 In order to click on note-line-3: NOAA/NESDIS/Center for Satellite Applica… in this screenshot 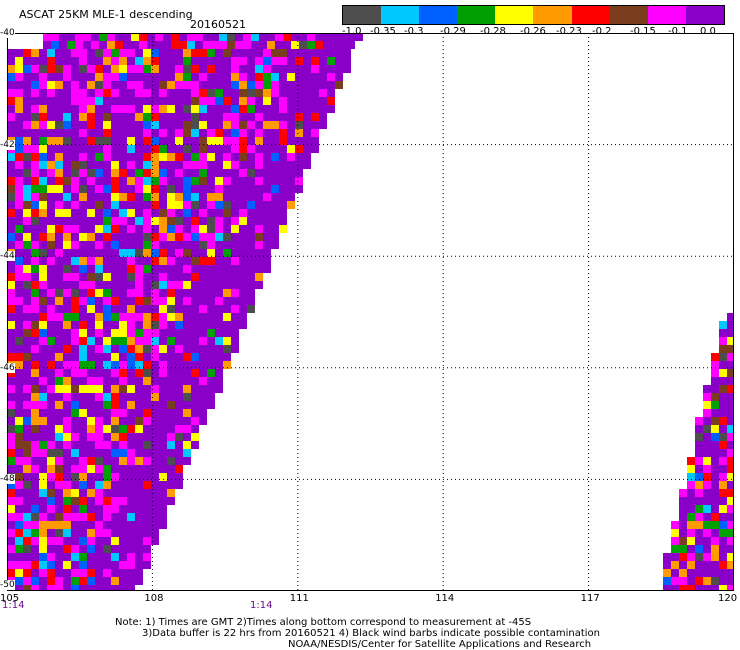, I will do `click(440, 644)`.